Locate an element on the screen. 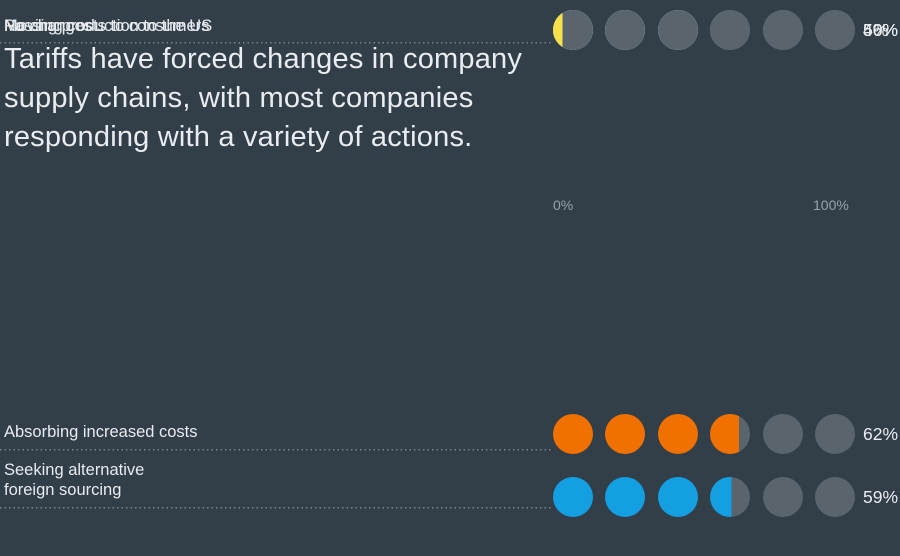 Image resolution: width=900 pixels, height=556 pixels. chart-row-absorbing-costs: Absorbing increased costs 62% is located at coordinates (450, 434).